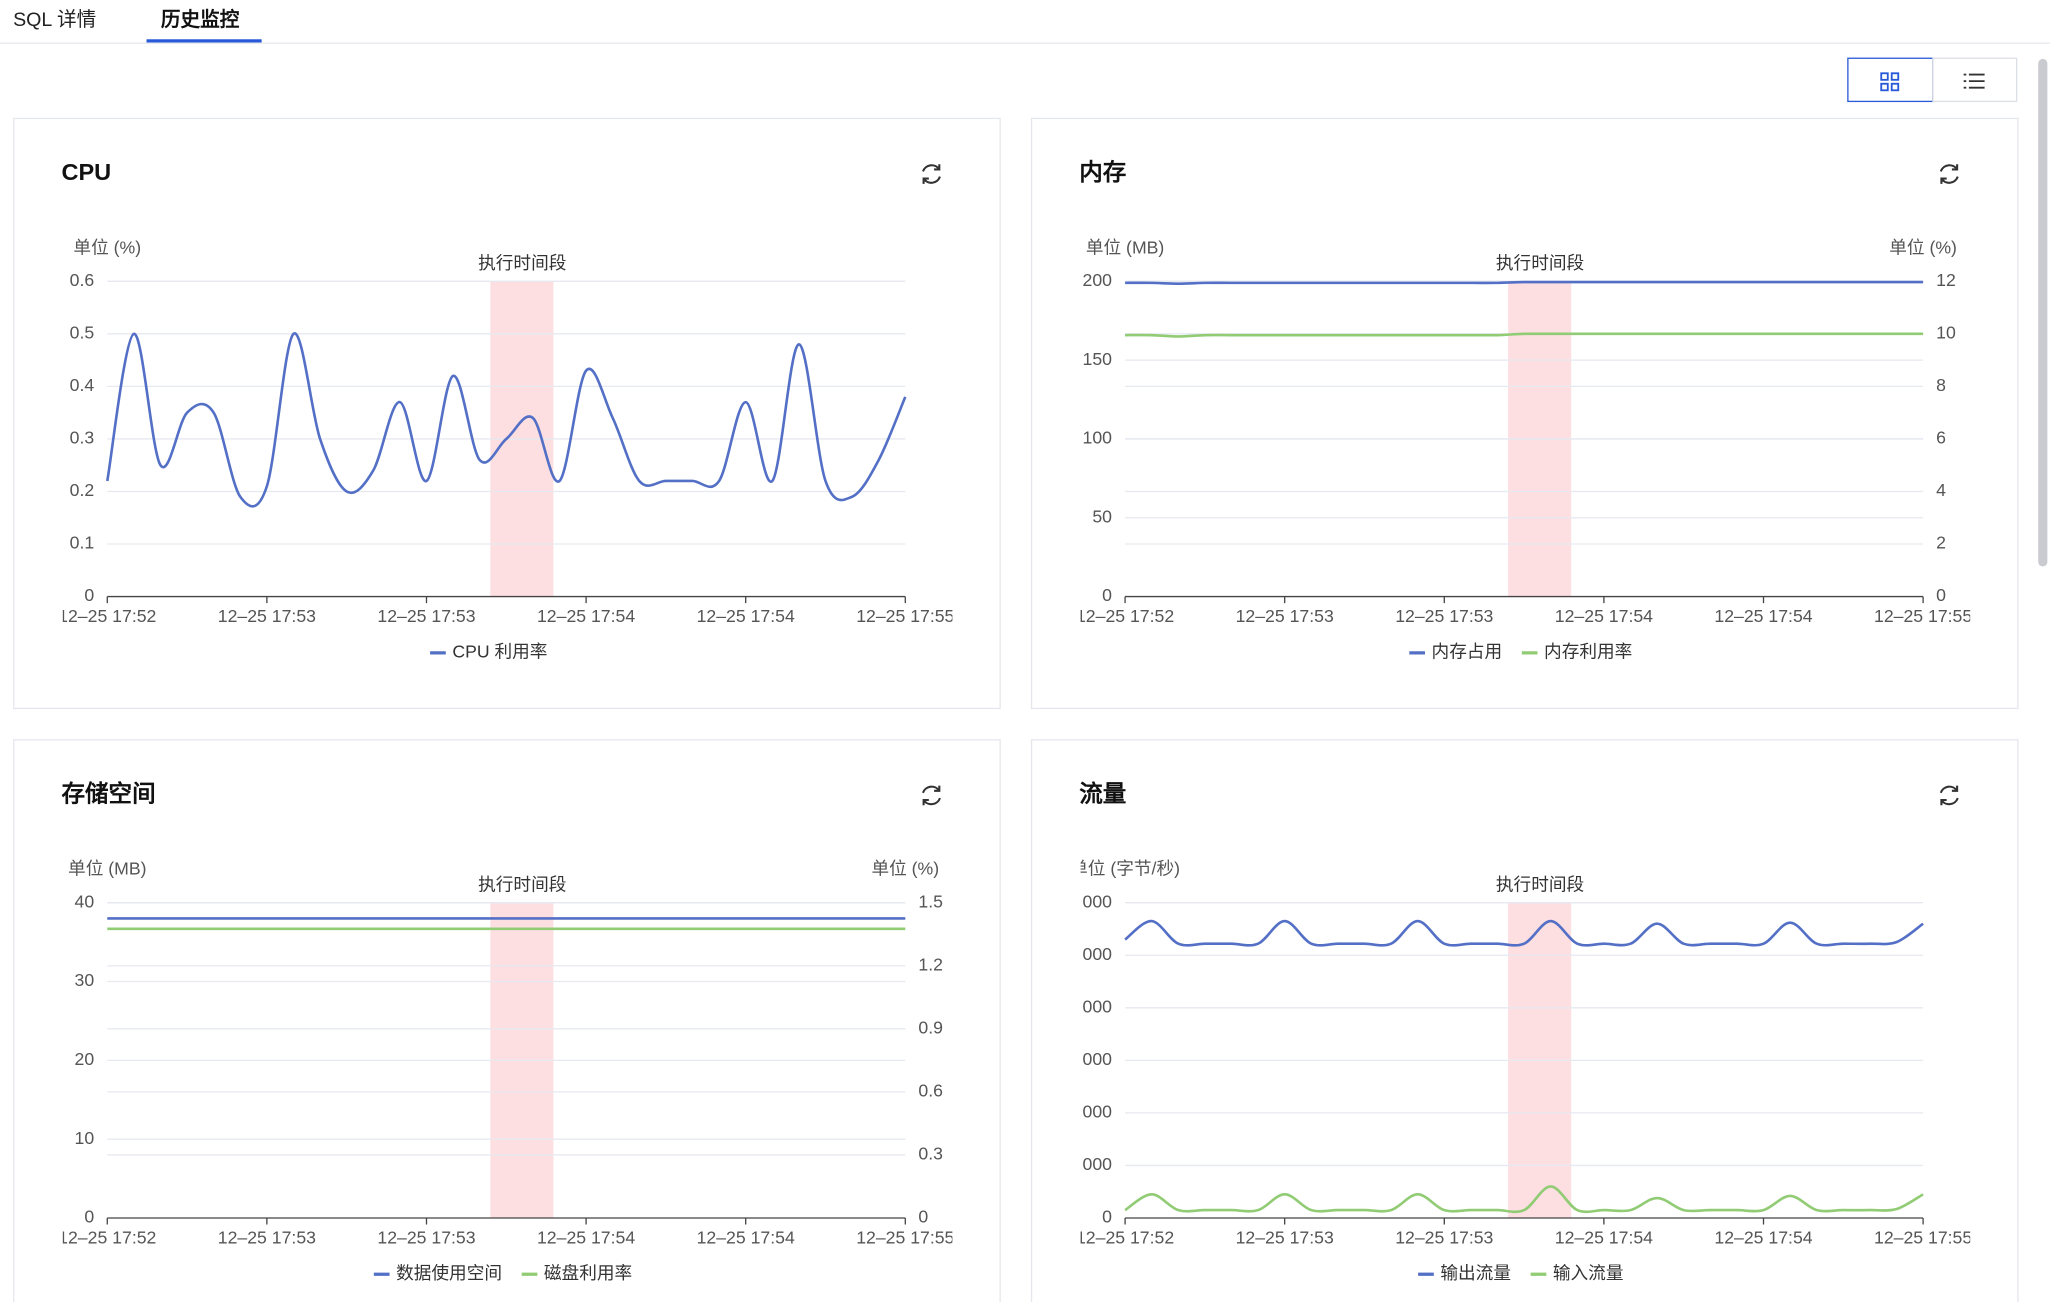  What do you see at coordinates (1941, 385) in the screenshot?
I see `y2-tick-label: 8` at bounding box center [1941, 385].